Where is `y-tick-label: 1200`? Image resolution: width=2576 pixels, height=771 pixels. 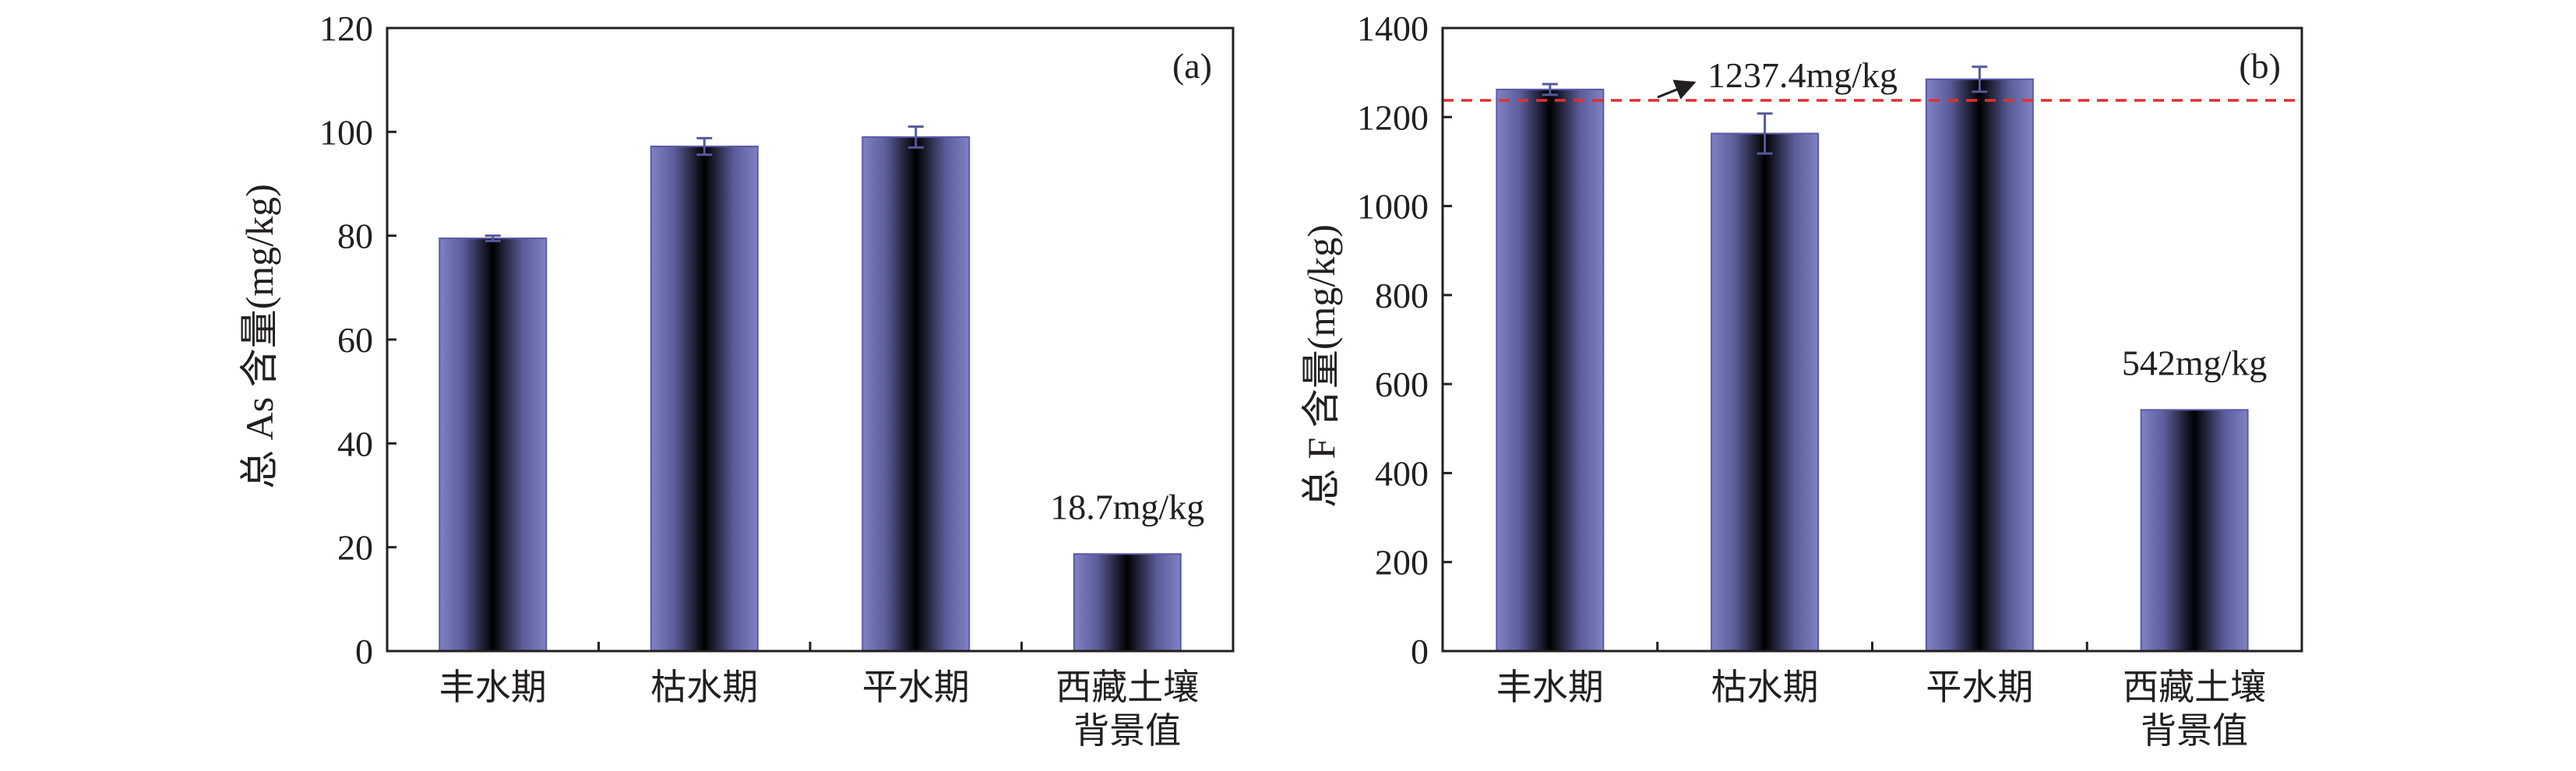
y-tick-label: 1200 is located at coordinates (1393, 117).